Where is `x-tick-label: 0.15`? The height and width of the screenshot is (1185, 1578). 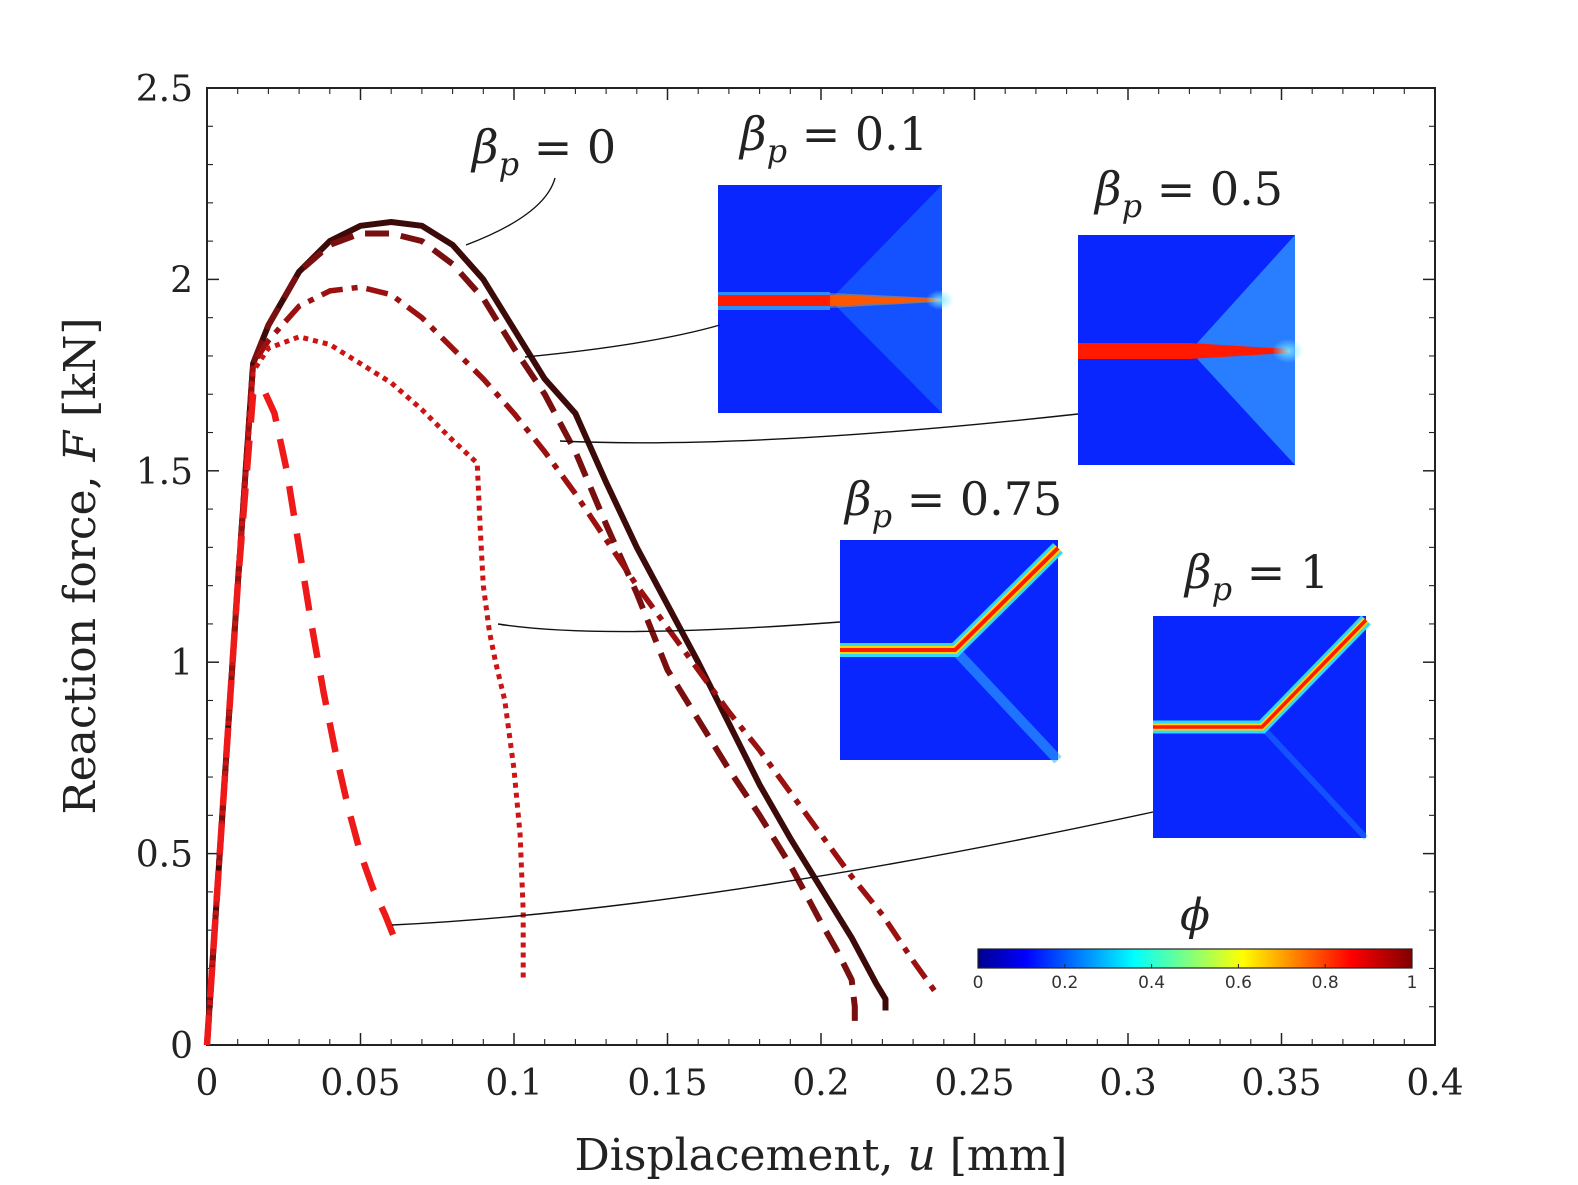
x-tick-label: 0.15 is located at coordinates (667, 1083).